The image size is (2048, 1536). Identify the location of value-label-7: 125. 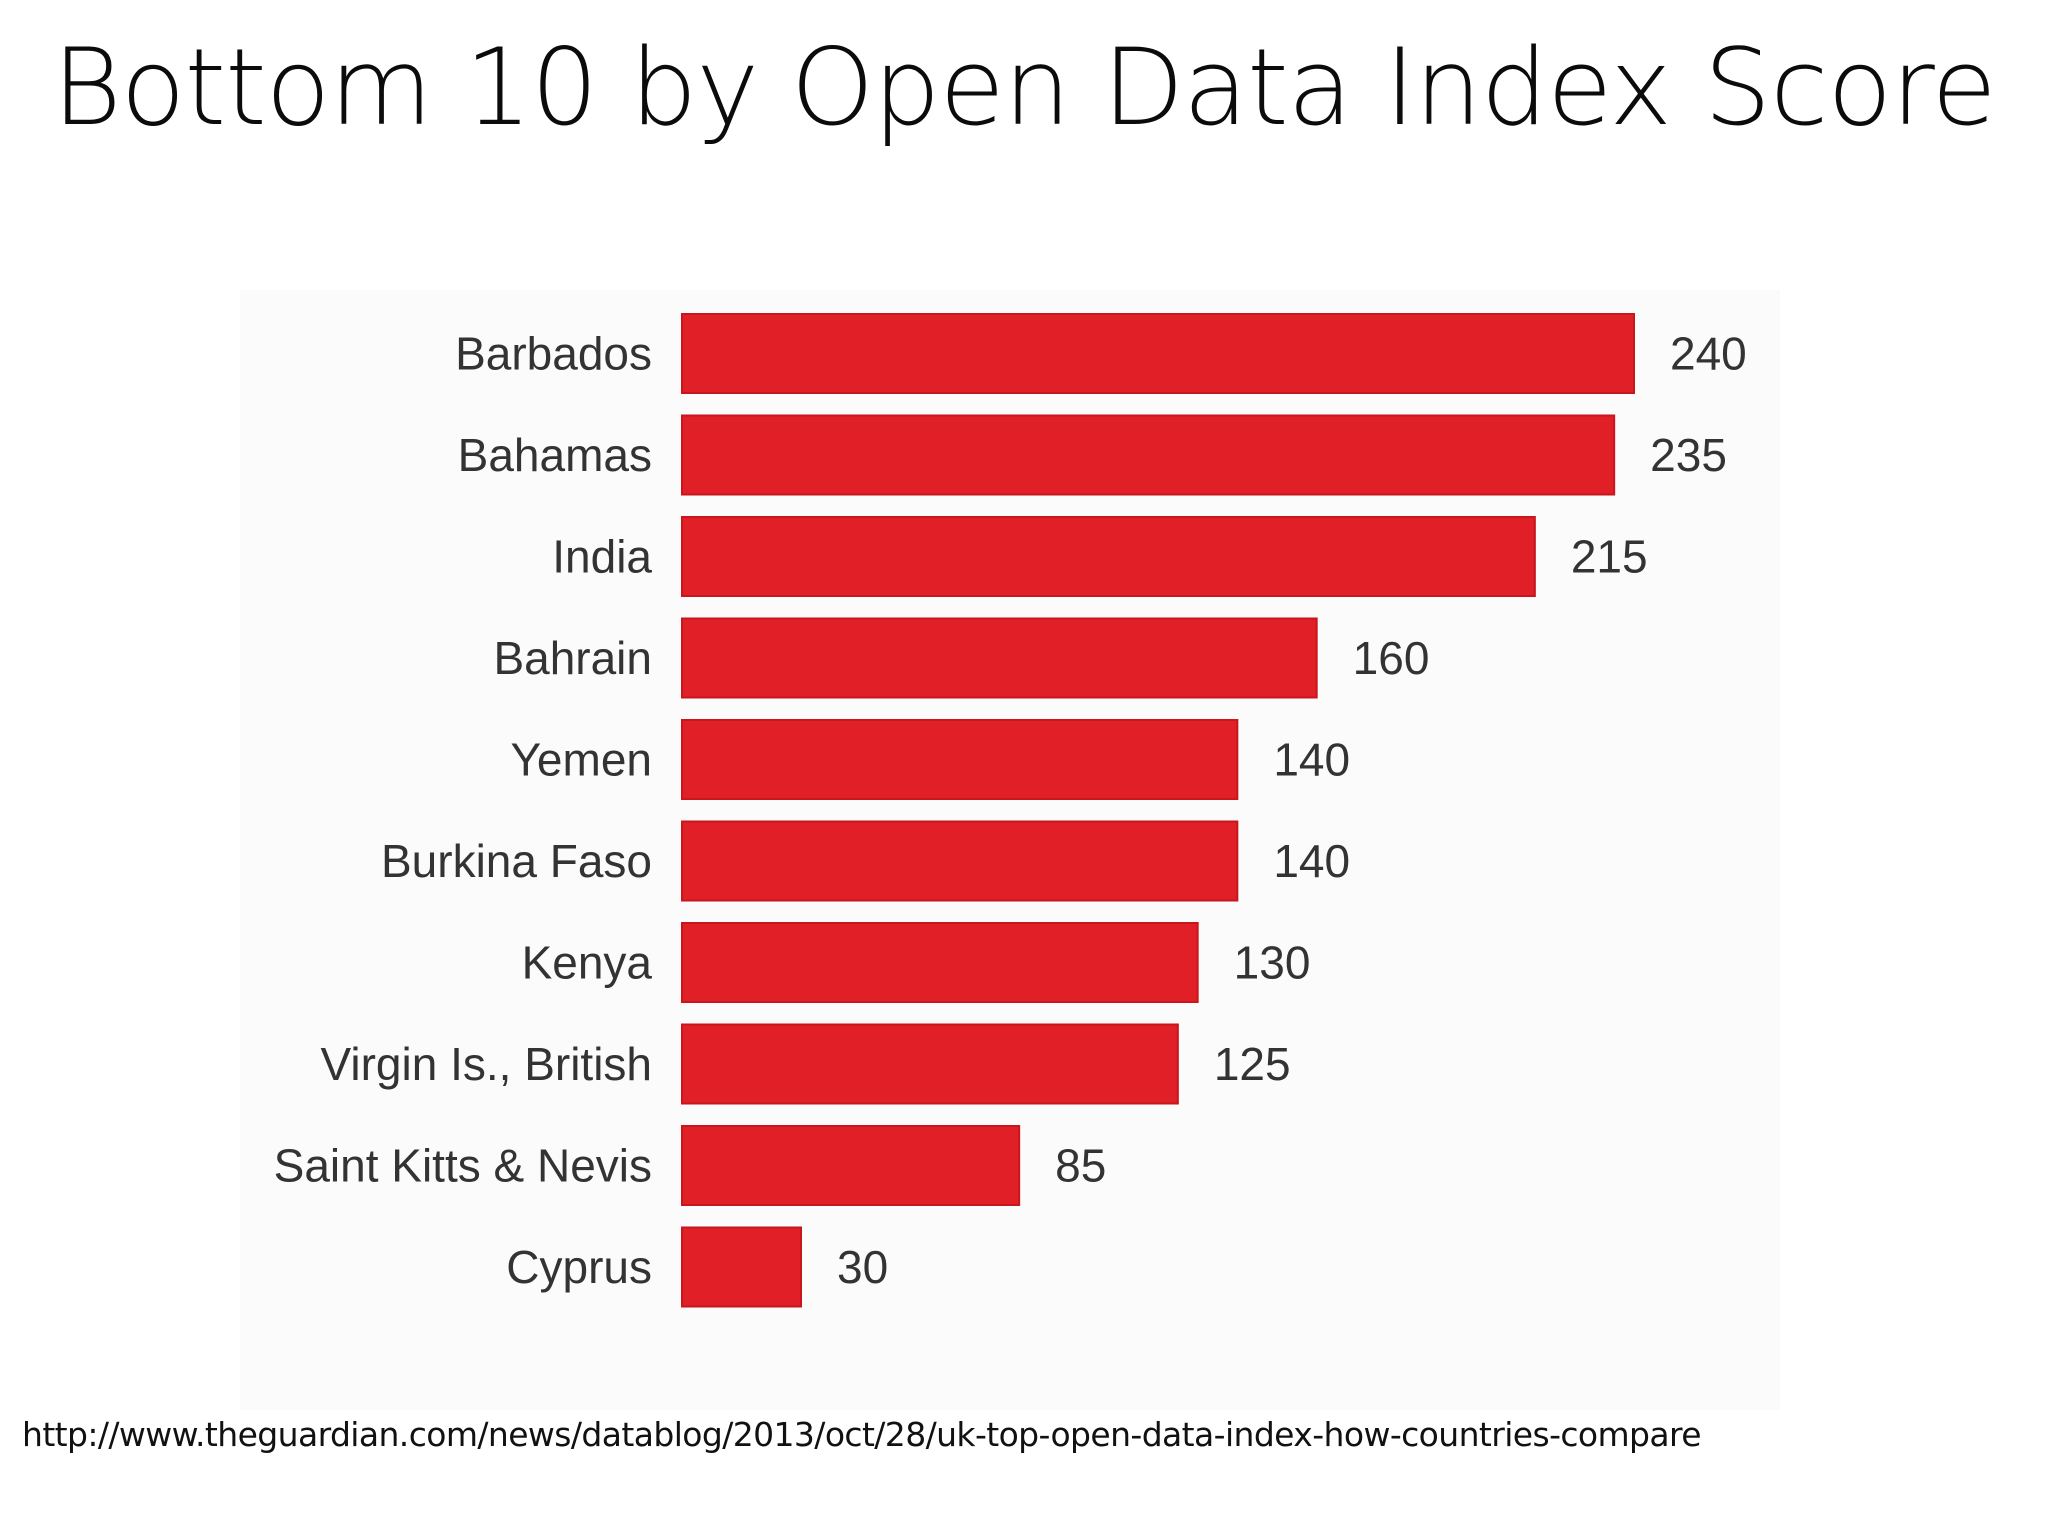
(1252, 1064).